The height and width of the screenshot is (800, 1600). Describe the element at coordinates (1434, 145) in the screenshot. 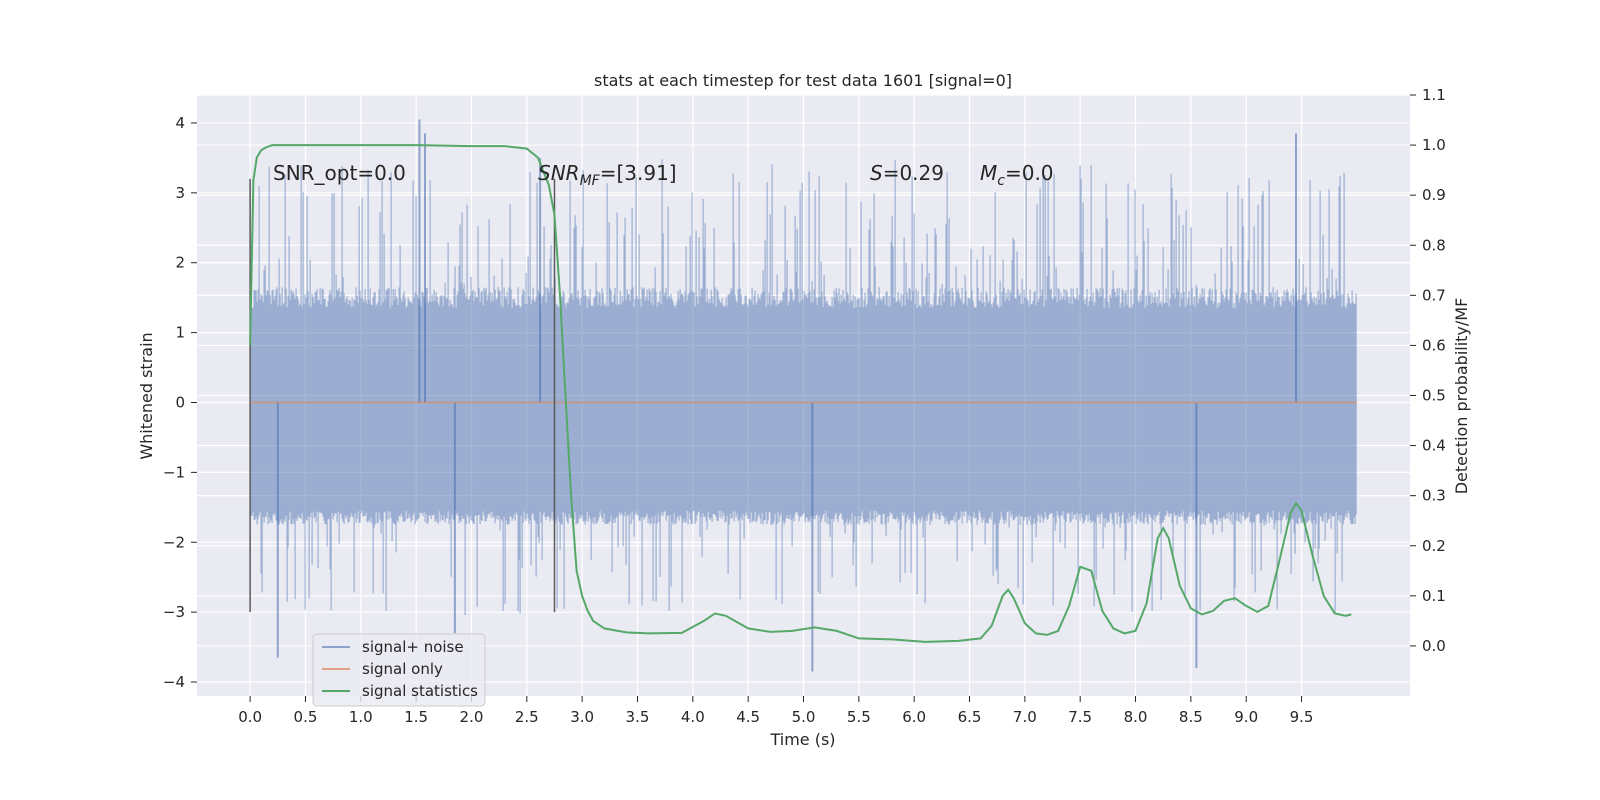

I see `y2-tick-label: 1.0` at that location.